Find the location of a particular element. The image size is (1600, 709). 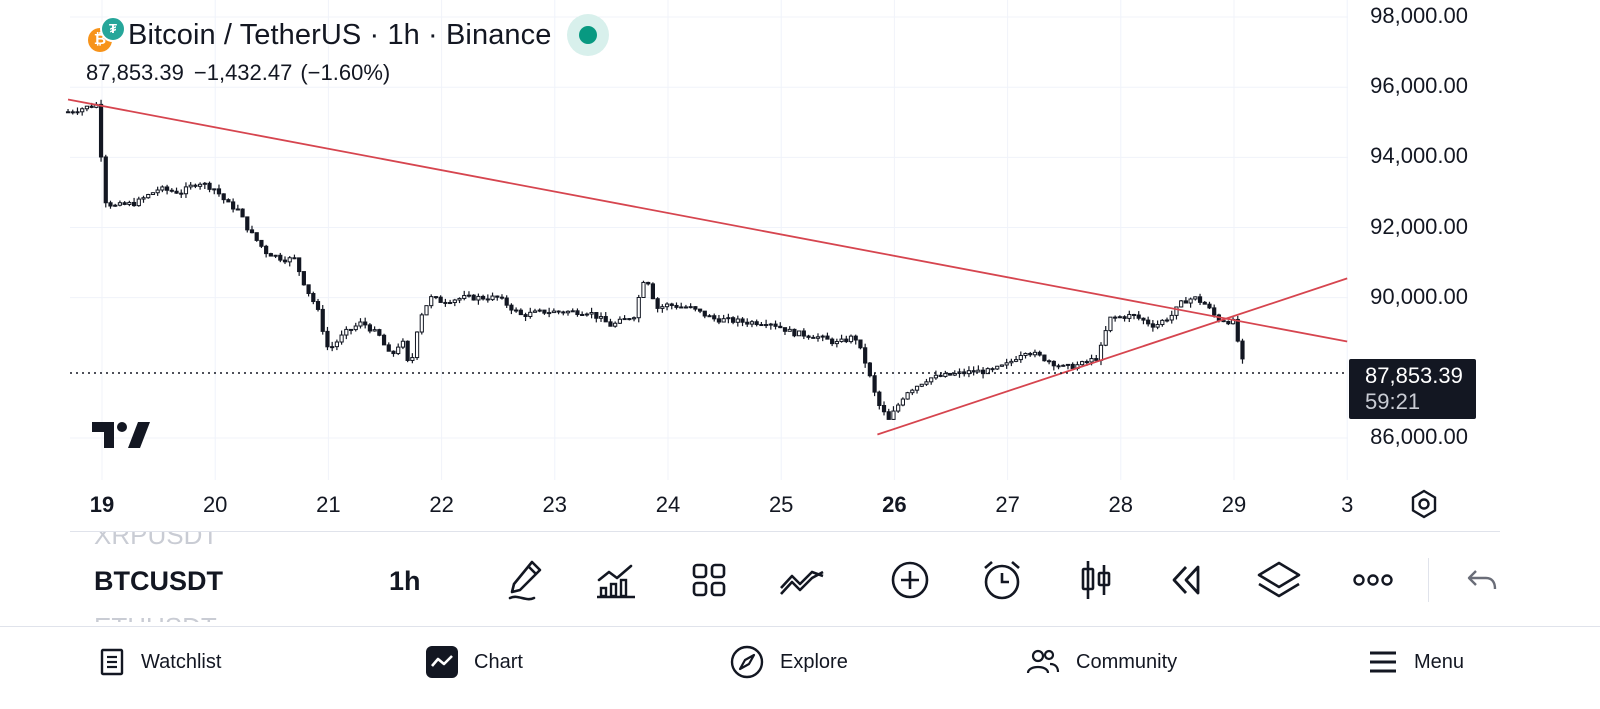

alarm-clock-icon is located at coordinates (1002, 580).